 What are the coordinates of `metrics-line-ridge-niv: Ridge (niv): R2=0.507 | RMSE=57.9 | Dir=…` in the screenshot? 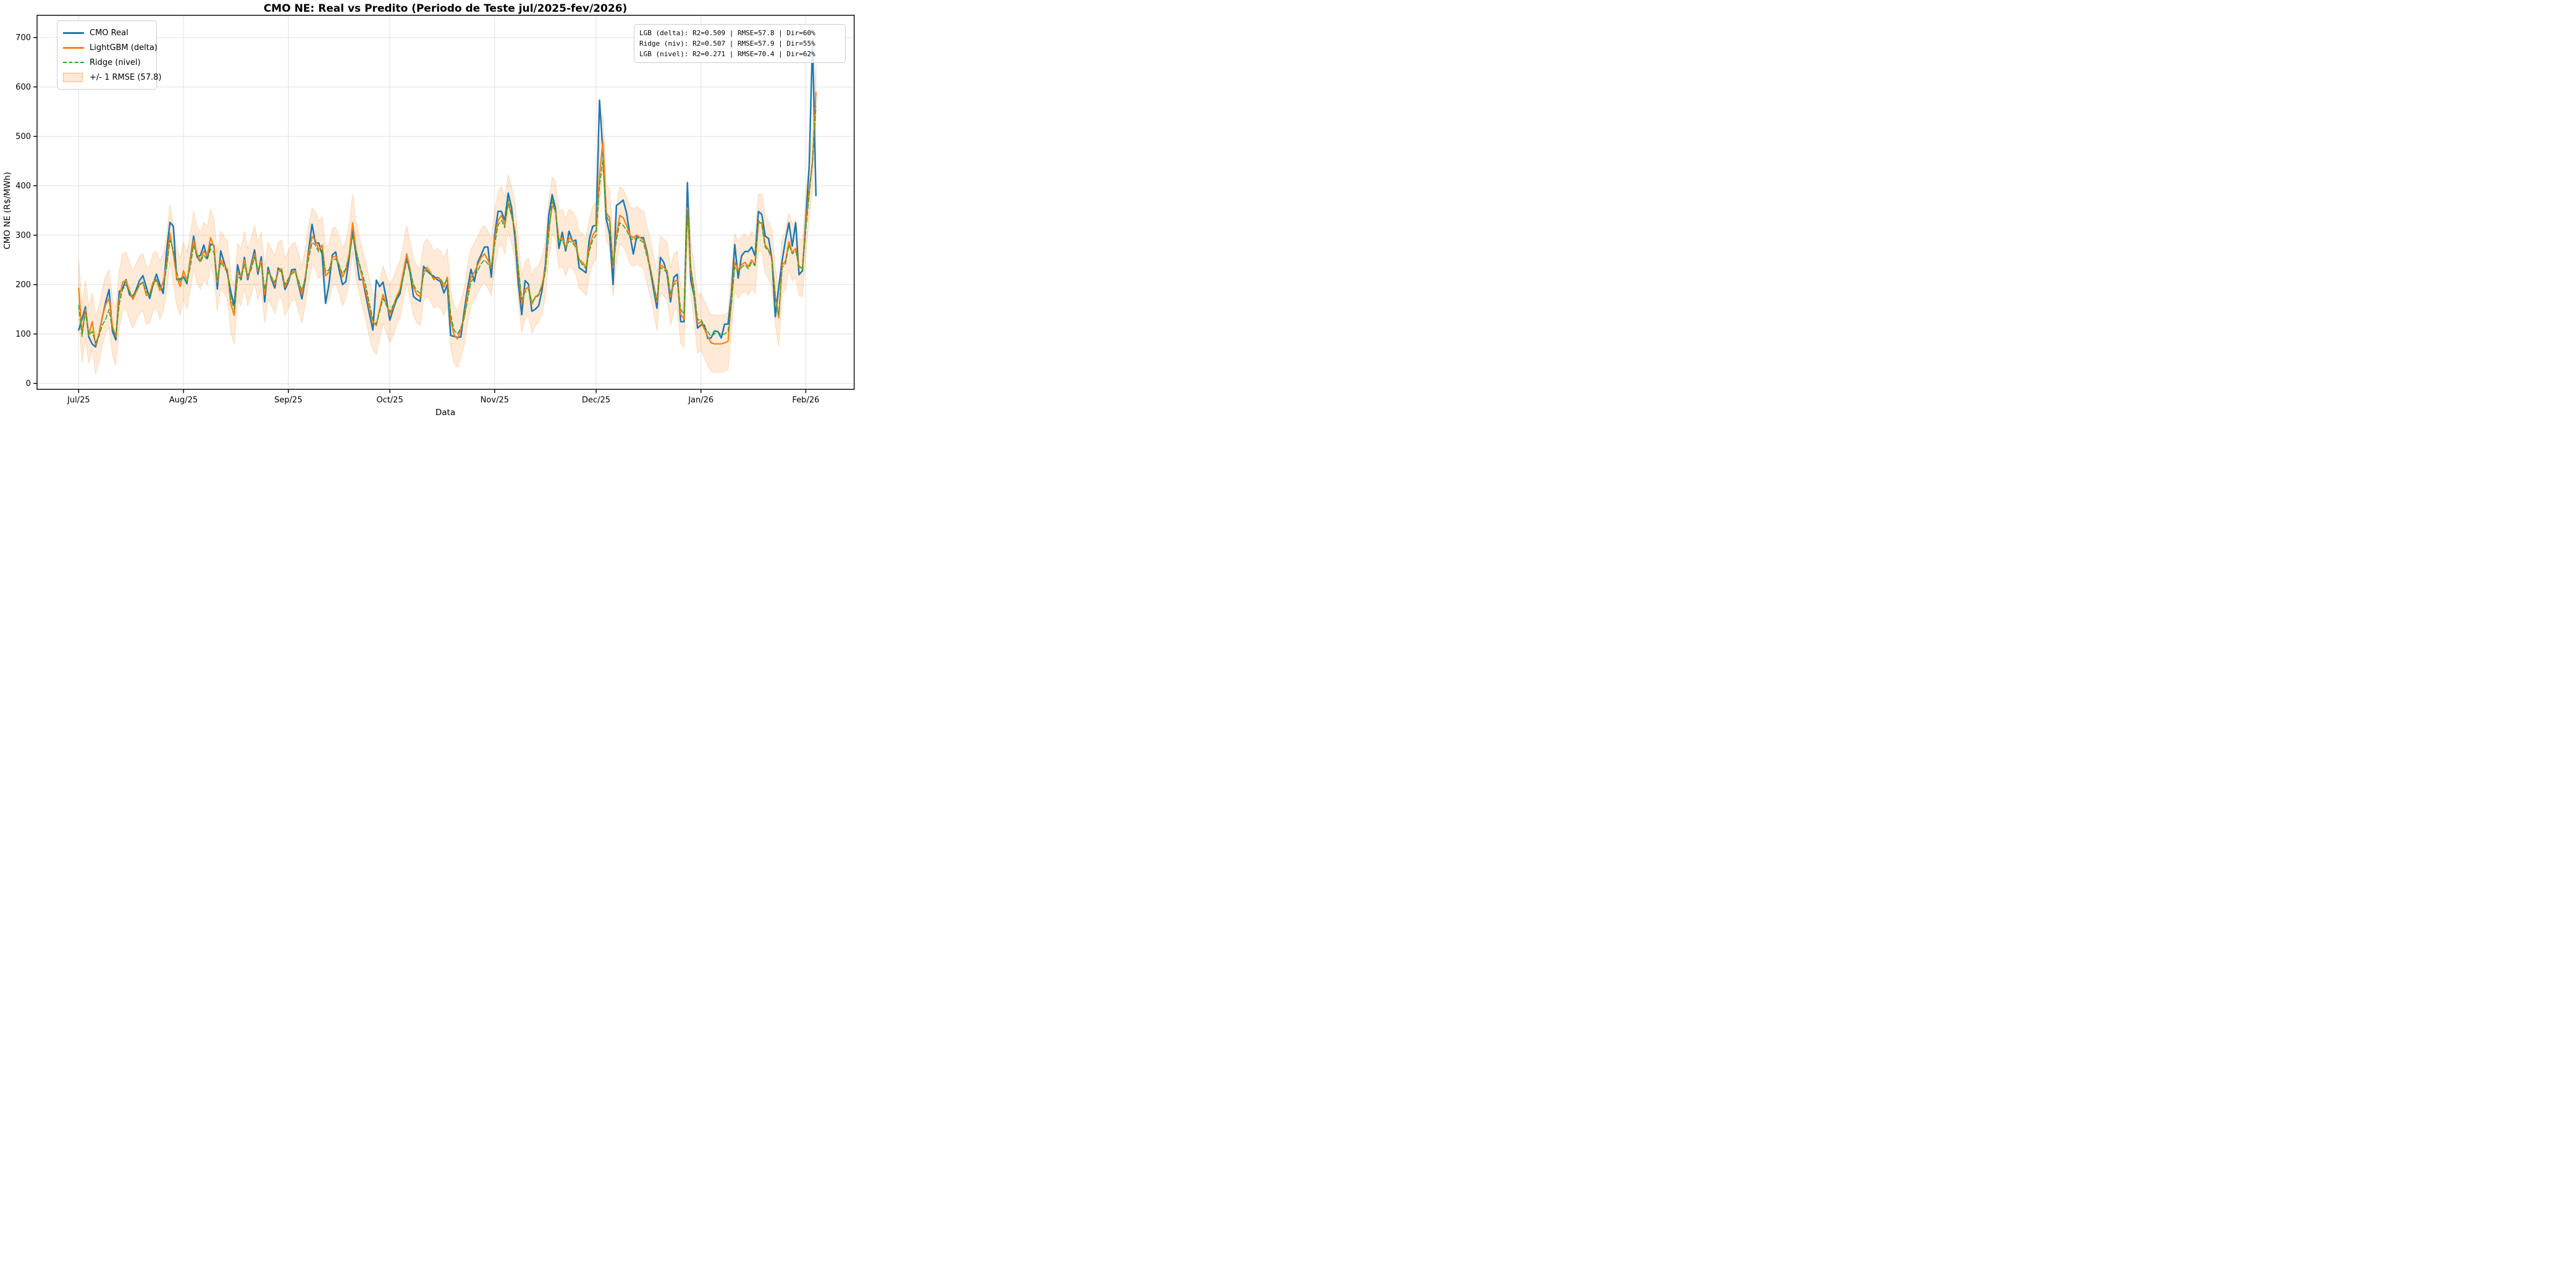 It's located at (727, 44).